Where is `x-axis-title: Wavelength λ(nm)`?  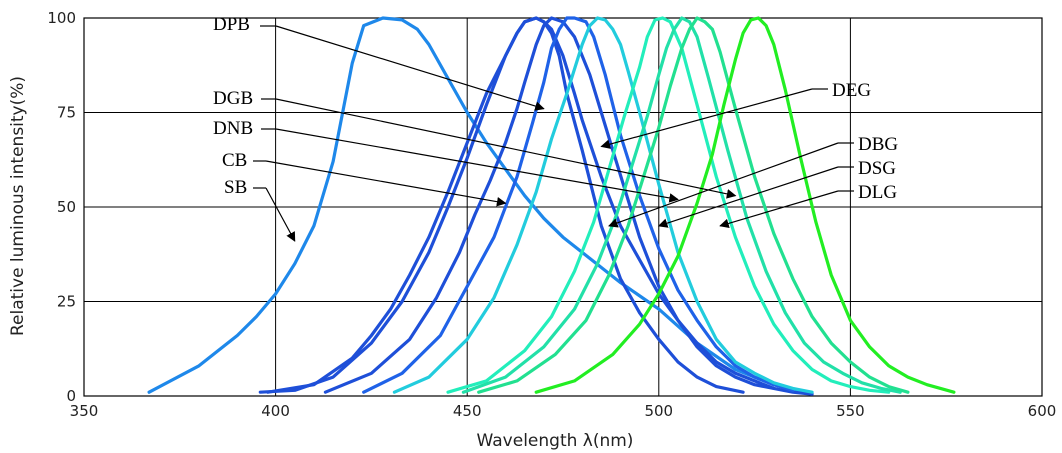 x-axis-title: Wavelength λ(nm) is located at coordinates (555, 441).